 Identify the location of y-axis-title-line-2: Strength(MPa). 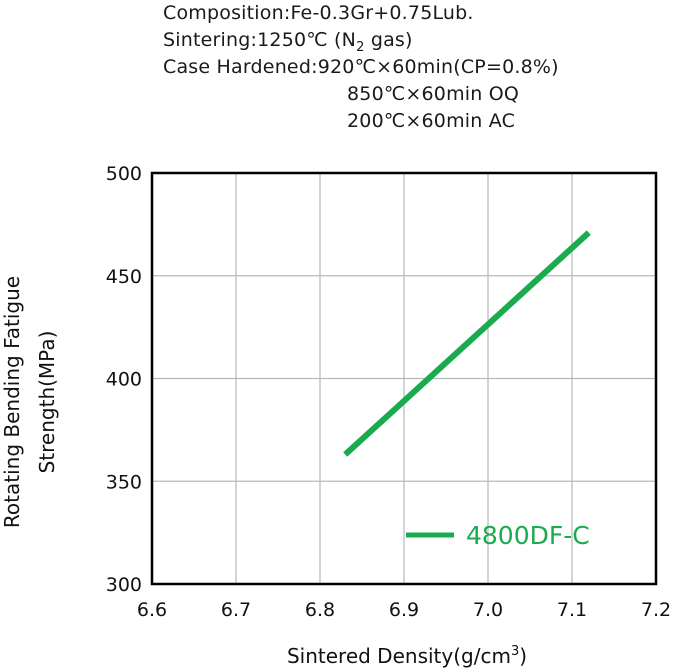
(47, 402).